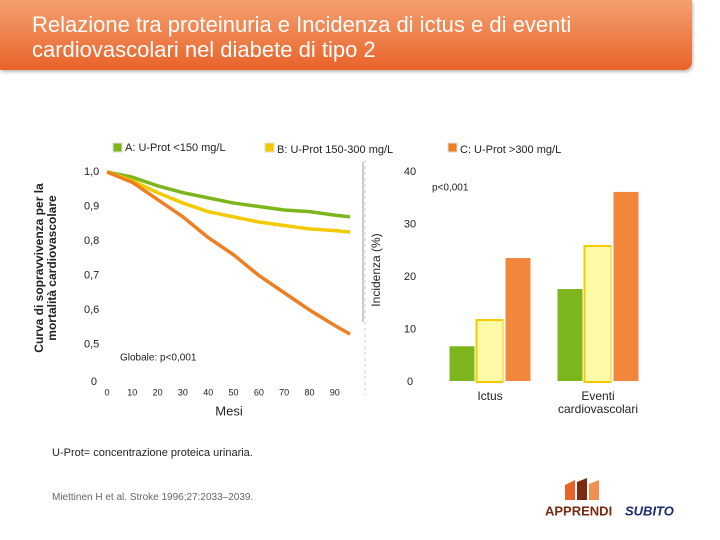 This screenshot has width=720, height=540. What do you see at coordinates (649, 510) in the screenshot?
I see `logo-text: SUBITO` at bounding box center [649, 510].